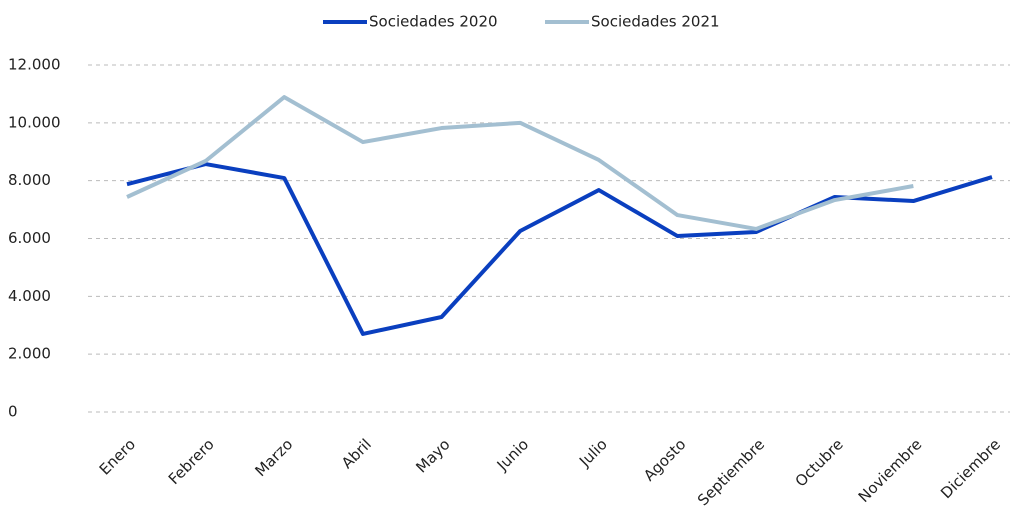  I want to click on y-tick-label: 0, so click(13, 412).